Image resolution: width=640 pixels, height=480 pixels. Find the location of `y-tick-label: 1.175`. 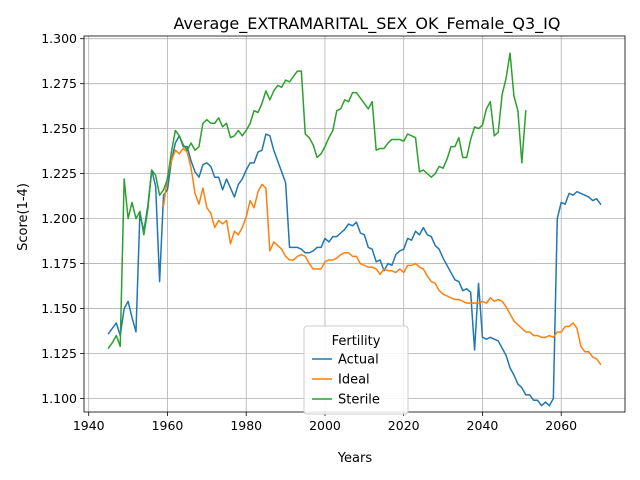

y-tick-label: 1.175 is located at coordinates (59, 263).